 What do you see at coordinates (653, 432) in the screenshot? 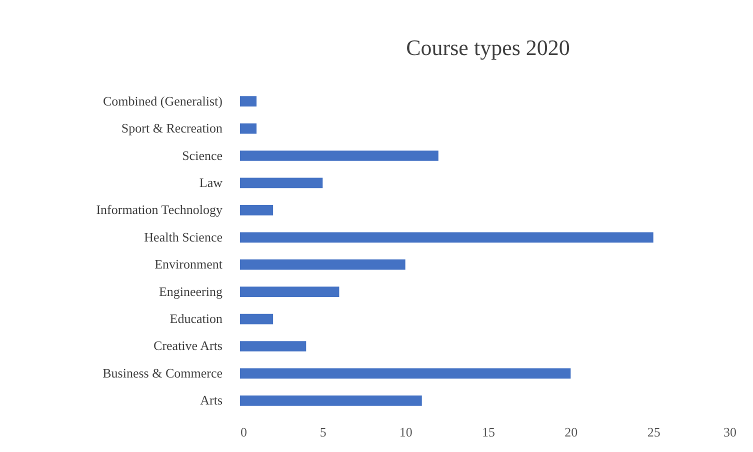
I see `x-tick-label: 25` at bounding box center [653, 432].